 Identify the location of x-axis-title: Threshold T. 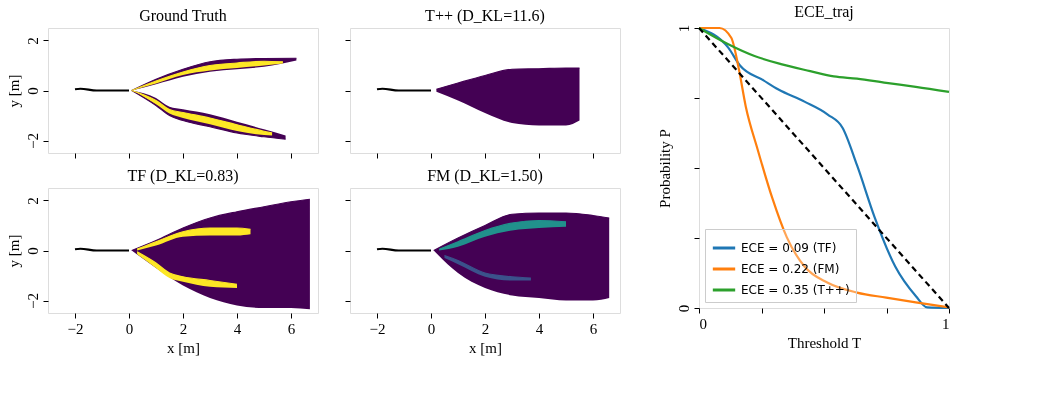
(824, 342).